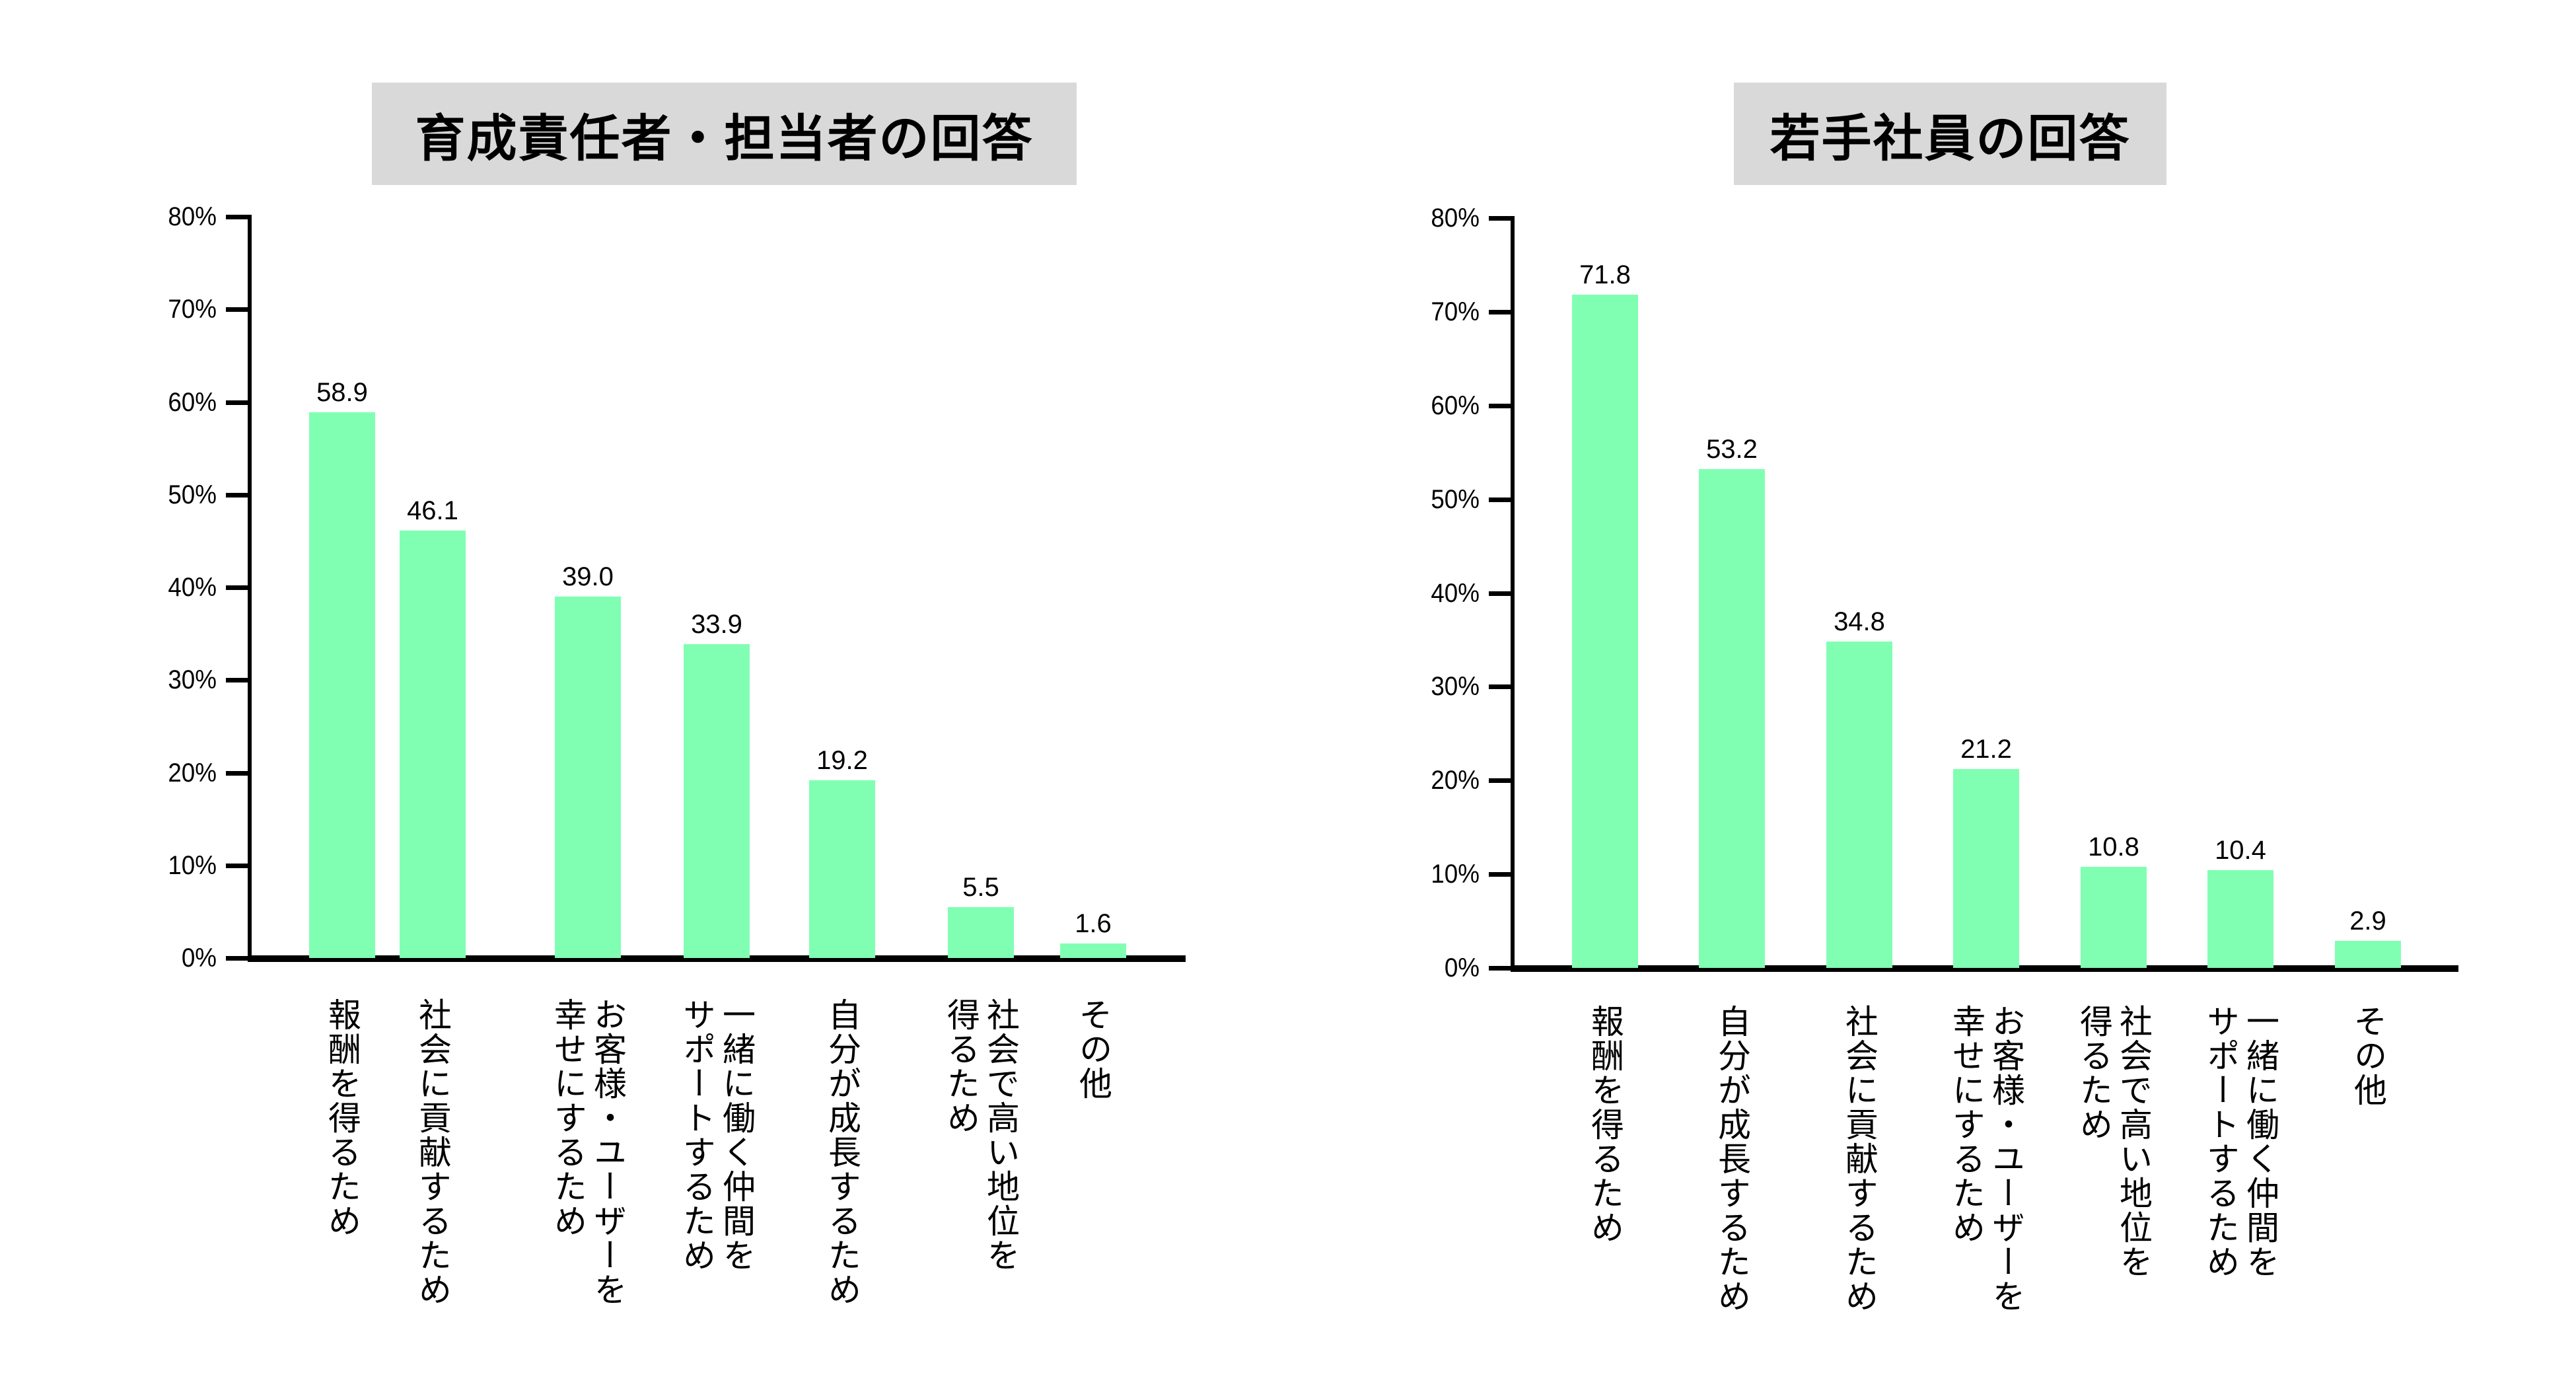 The image size is (2576, 1400). What do you see at coordinates (342, 392) in the screenshot?
I see `data-label: 58.9` at bounding box center [342, 392].